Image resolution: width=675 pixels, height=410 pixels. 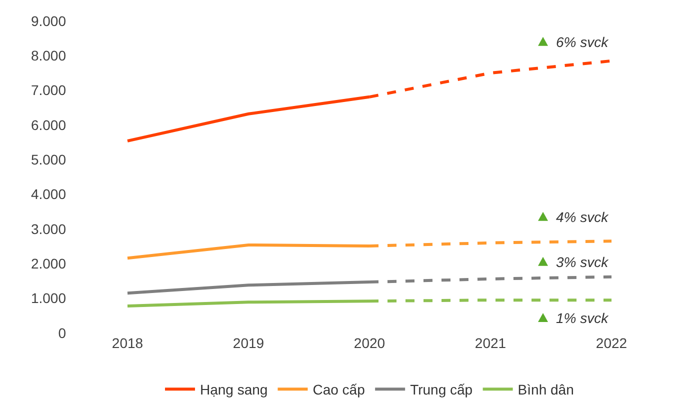 What do you see at coordinates (48, 228) in the screenshot?
I see `y-tick-label: 3.000` at bounding box center [48, 228].